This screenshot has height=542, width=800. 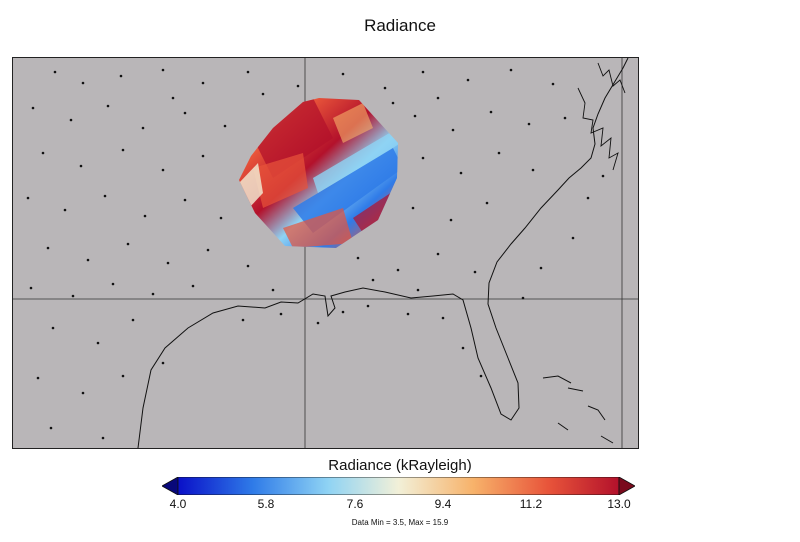 What do you see at coordinates (578, 409) in the screenshot?
I see `keys-islands` at bounding box center [578, 409].